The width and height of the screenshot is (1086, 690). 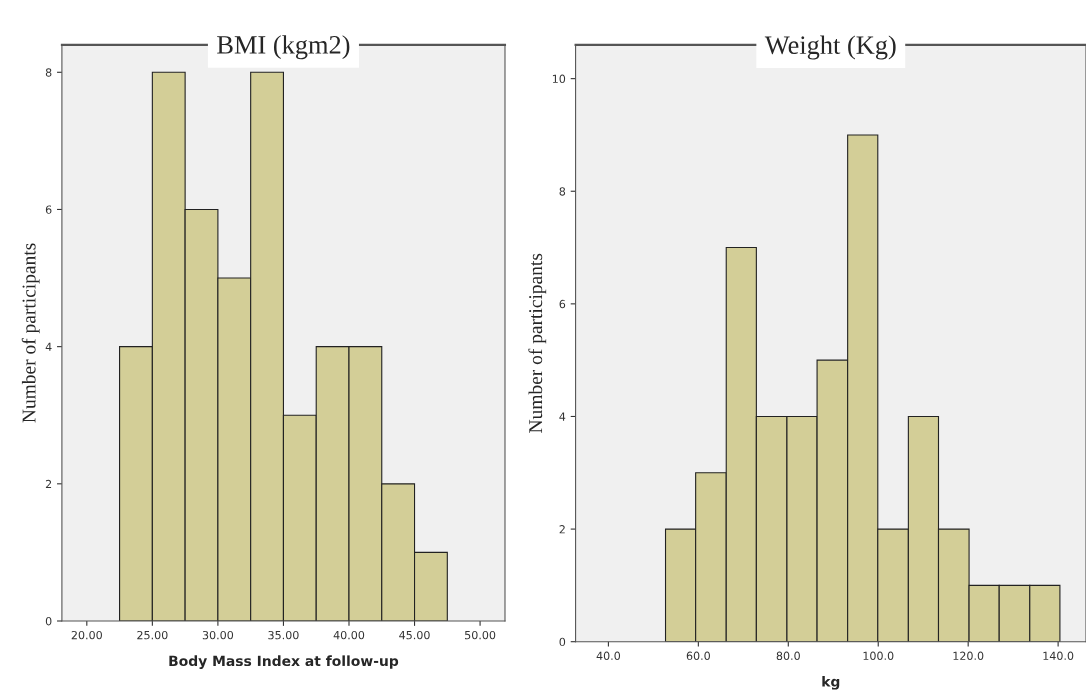 What do you see at coordinates (218, 635) in the screenshot?
I see `x-tick-label: 30.00` at bounding box center [218, 635].